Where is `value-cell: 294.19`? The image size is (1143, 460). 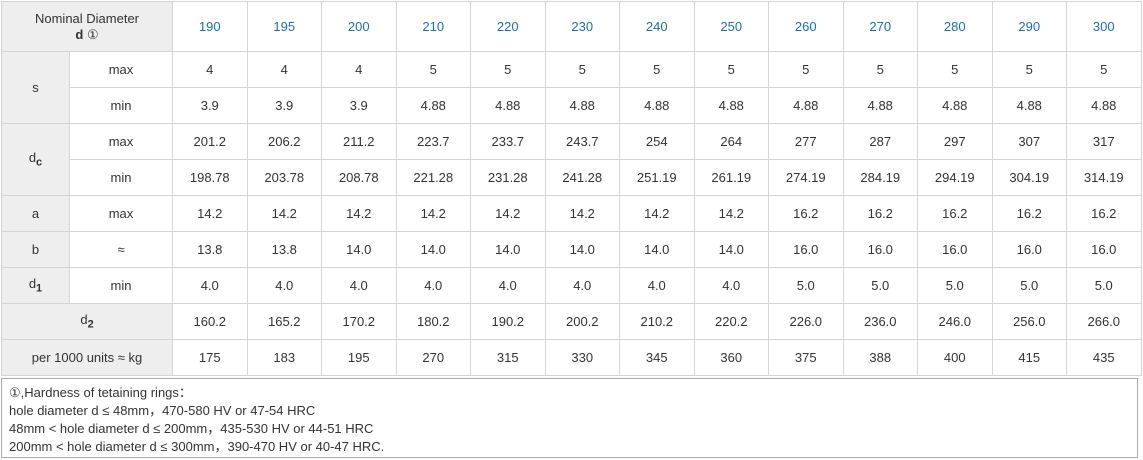 value-cell: 294.19 is located at coordinates (955, 177).